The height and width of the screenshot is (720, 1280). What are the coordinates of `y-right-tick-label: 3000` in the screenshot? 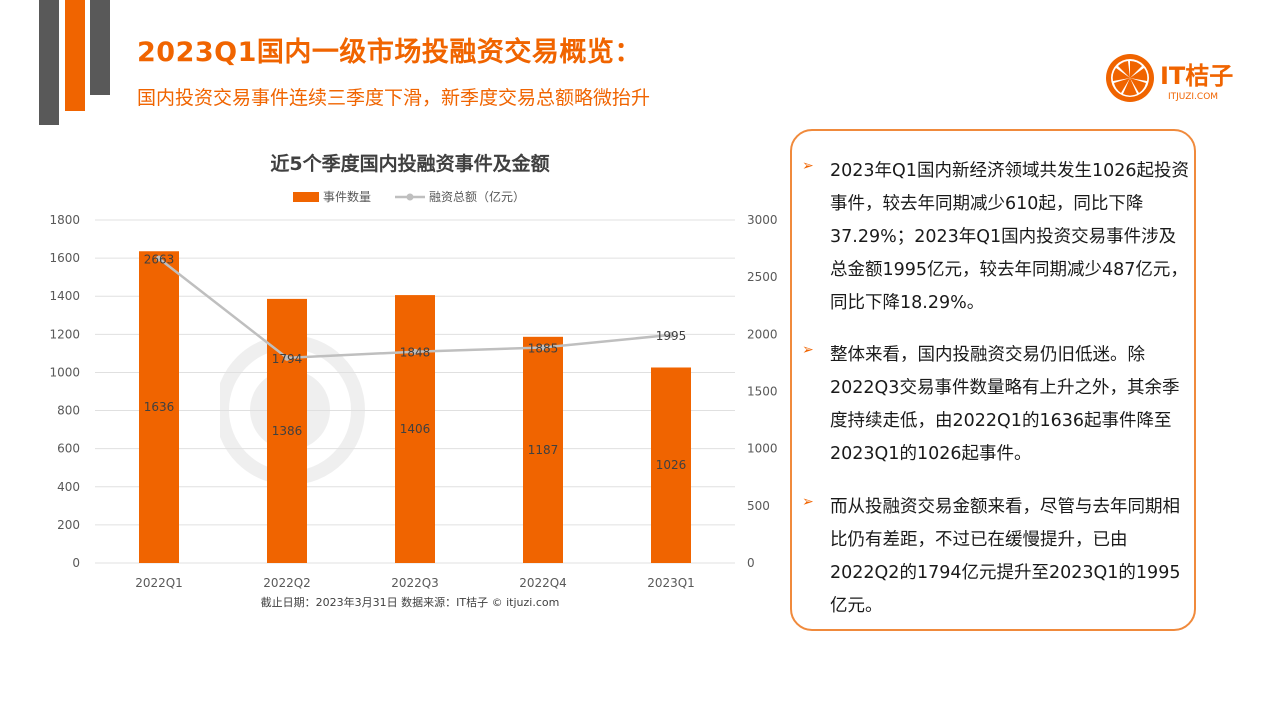 It's located at (762, 220).